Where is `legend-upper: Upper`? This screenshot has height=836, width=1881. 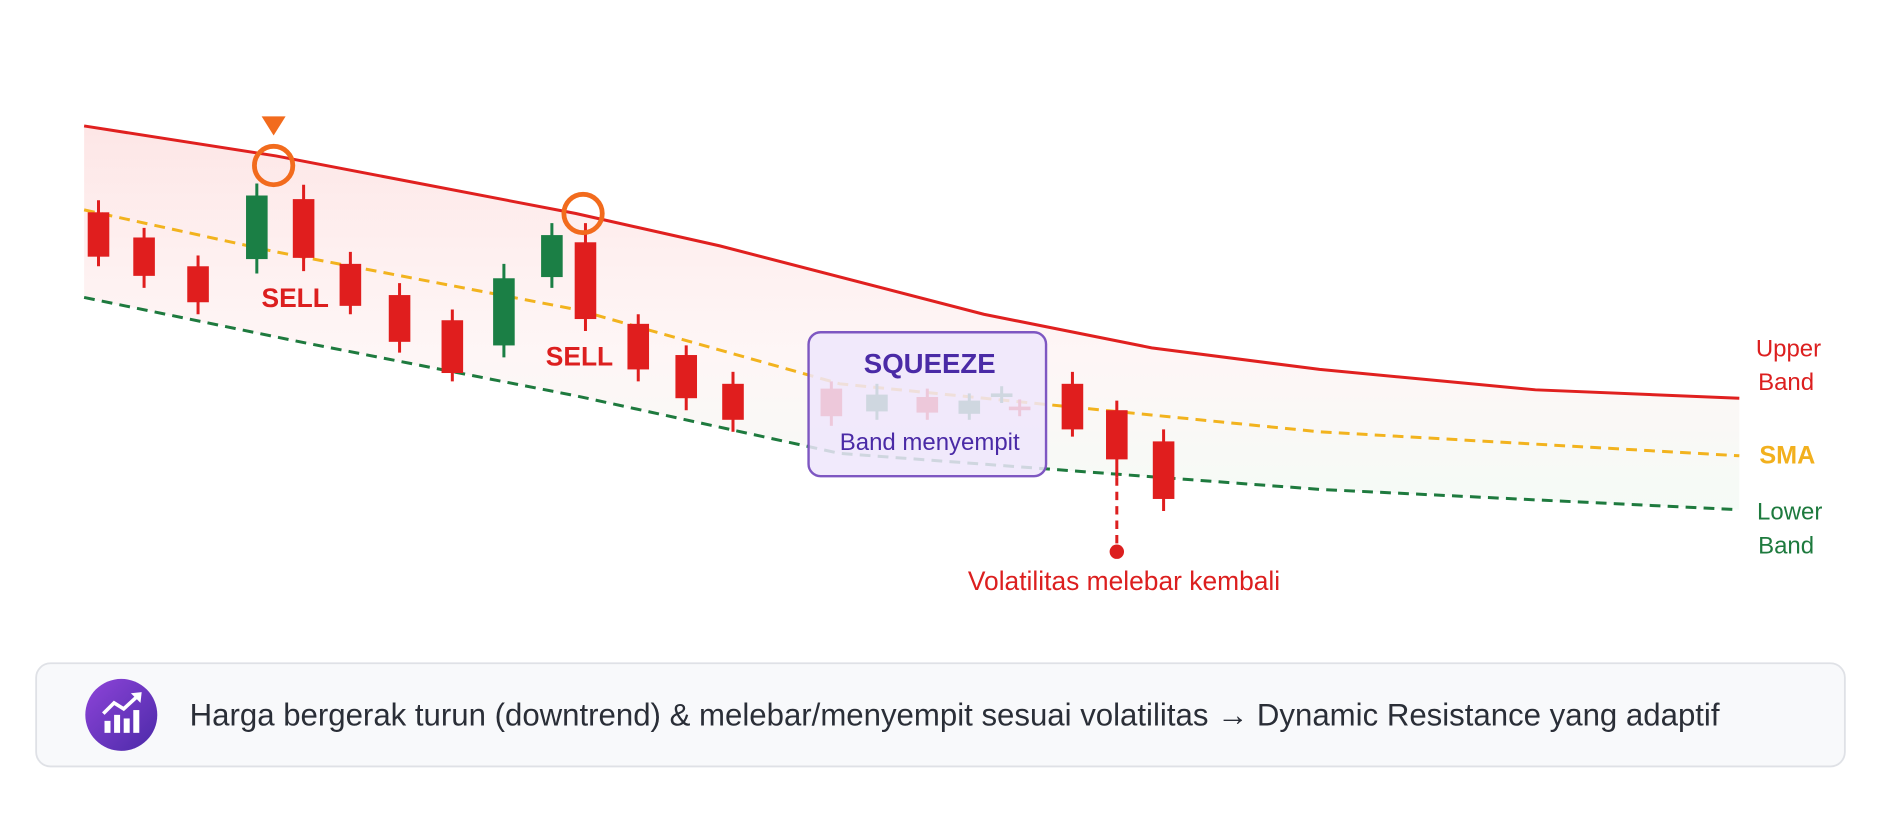
legend-upper: Upper is located at coordinates (1788, 349).